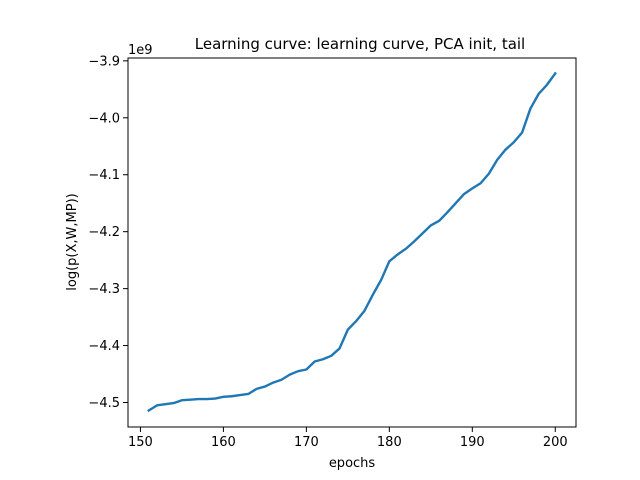 Image resolution: width=640 pixels, height=480 pixels. What do you see at coordinates (555, 442) in the screenshot?
I see `x-tick-label: 200` at bounding box center [555, 442].